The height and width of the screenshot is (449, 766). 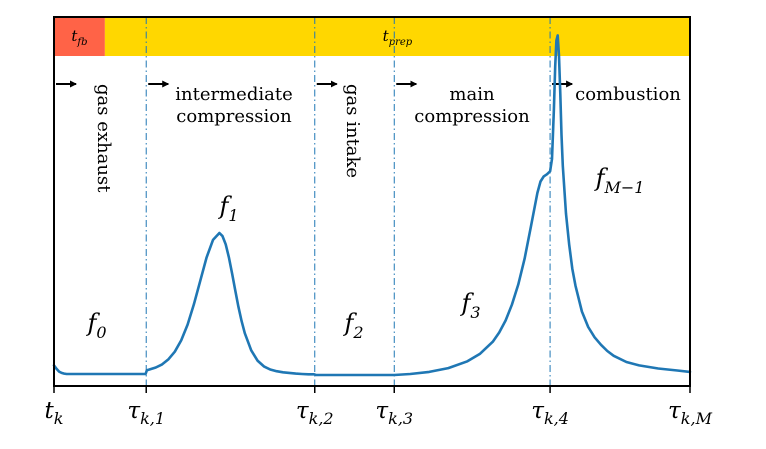 What do you see at coordinates (103, 138) in the screenshot?
I see `phase-label-0: gas exhaust` at bounding box center [103, 138].